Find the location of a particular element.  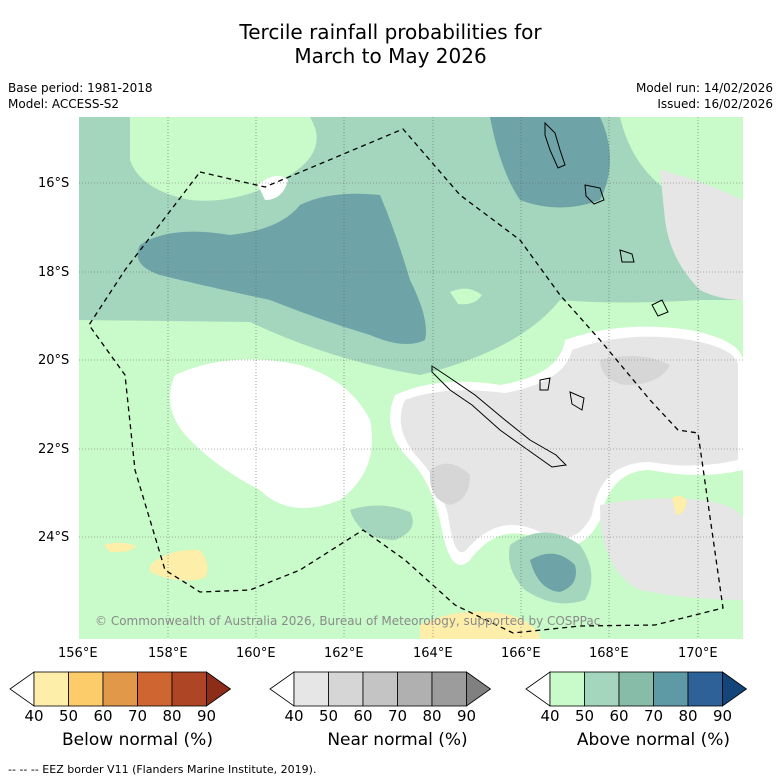

vanuatu-south-coast is located at coordinates (627, 256).